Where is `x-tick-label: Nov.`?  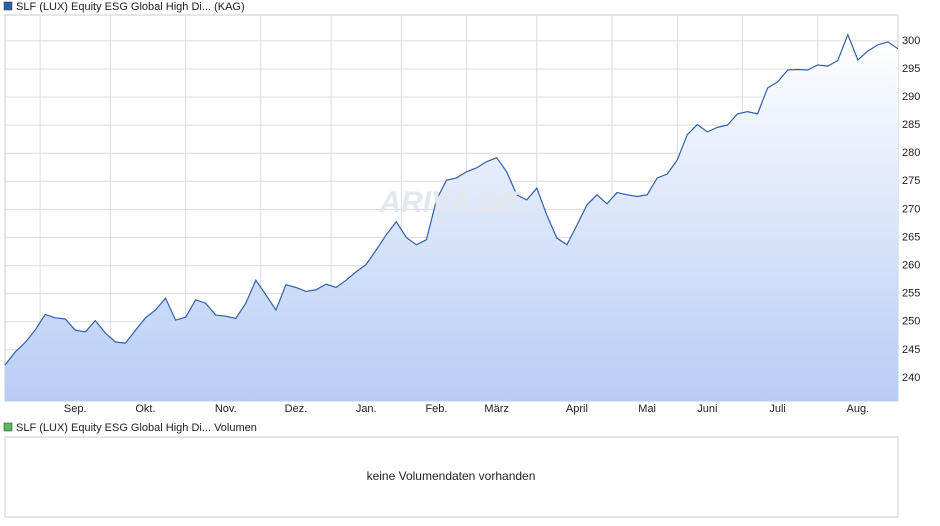 x-tick-label: Nov. is located at coordinates (226, 409).